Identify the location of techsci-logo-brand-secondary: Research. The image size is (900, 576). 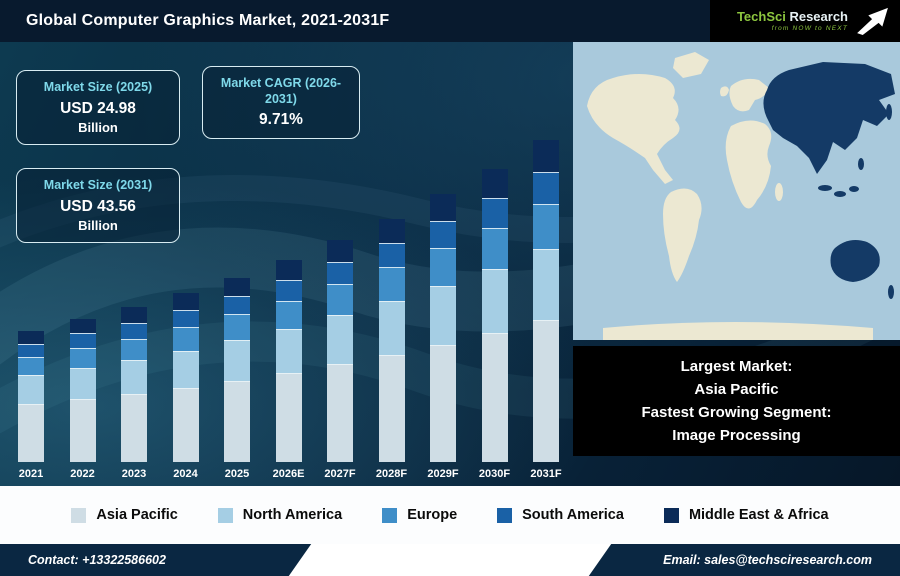
(818, 17).